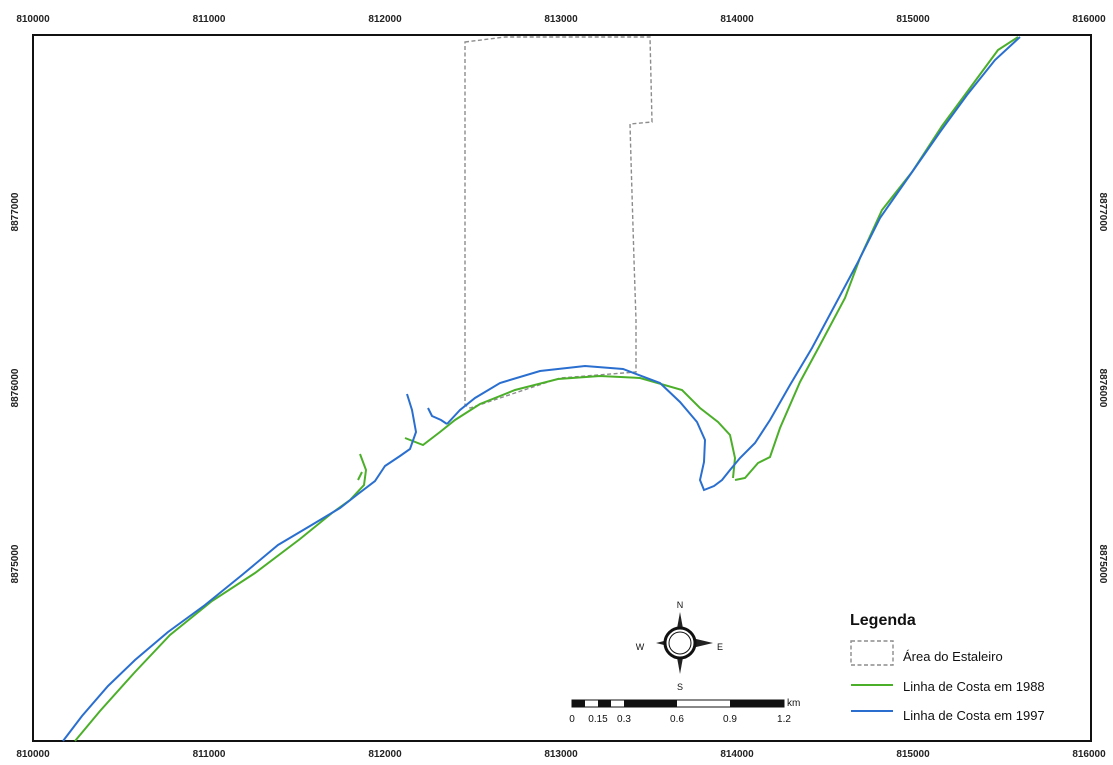 The width and height of the screenshot is (1113, 765). I want to click on scale-label-0: 0, so click(572, 719).